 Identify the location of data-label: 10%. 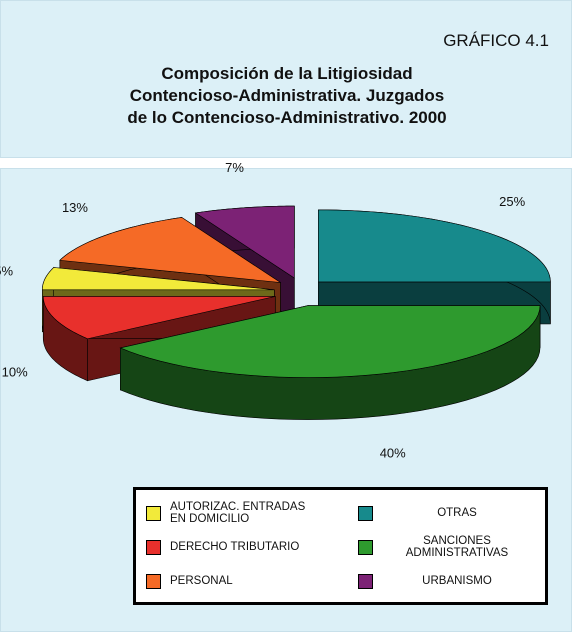
(15, 371).